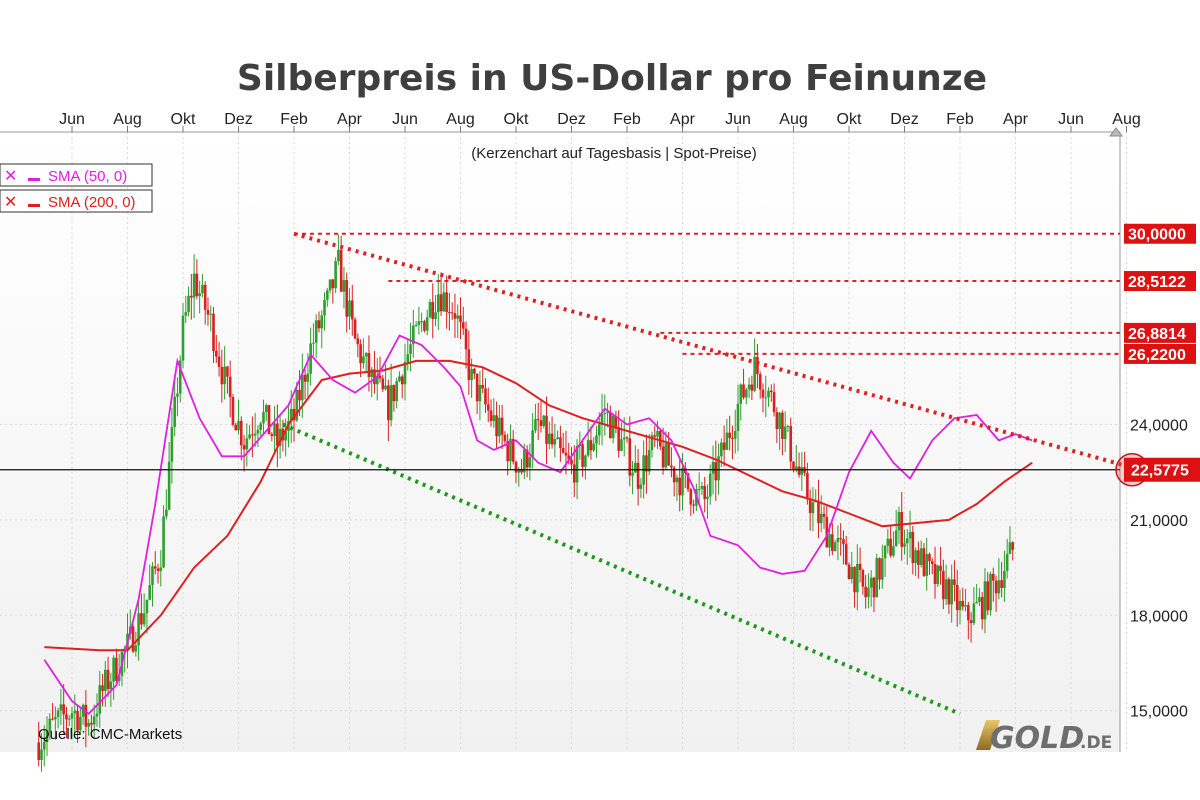  Describe the element at coordinates (110, 734) in the screenshot. I see `source-label: Quelle: CMC-Markets` at that location.